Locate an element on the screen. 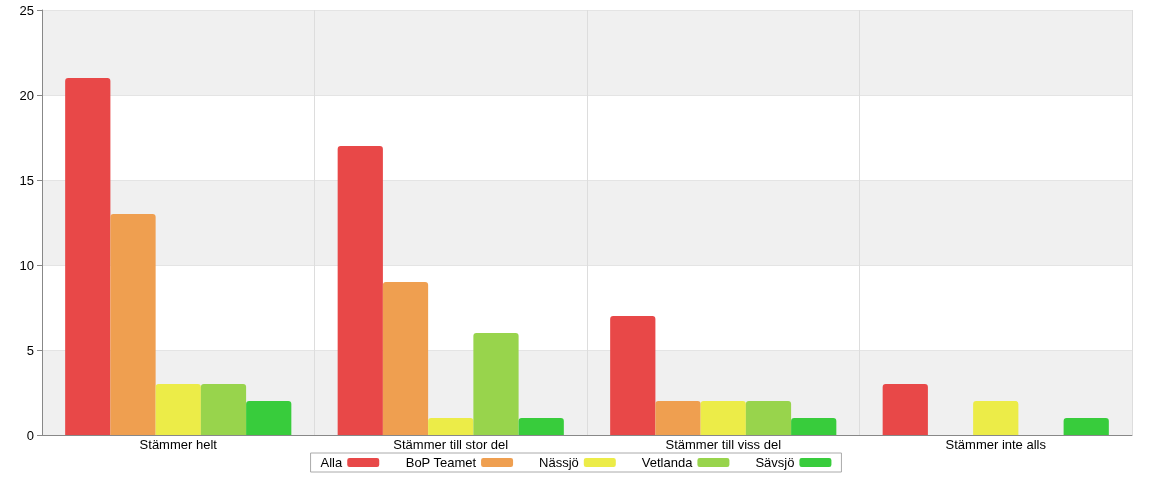 The image size is (1152, 478). y-tick-label: 15 is located at coordinates (26, 180).